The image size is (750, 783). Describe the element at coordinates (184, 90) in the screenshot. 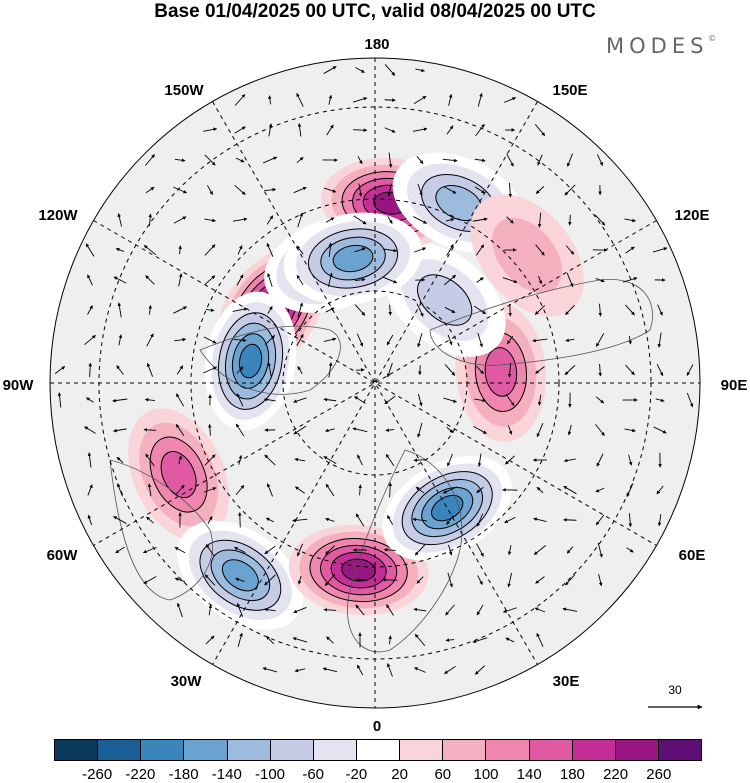

I see `lon-label-150w: 150W` at that location.